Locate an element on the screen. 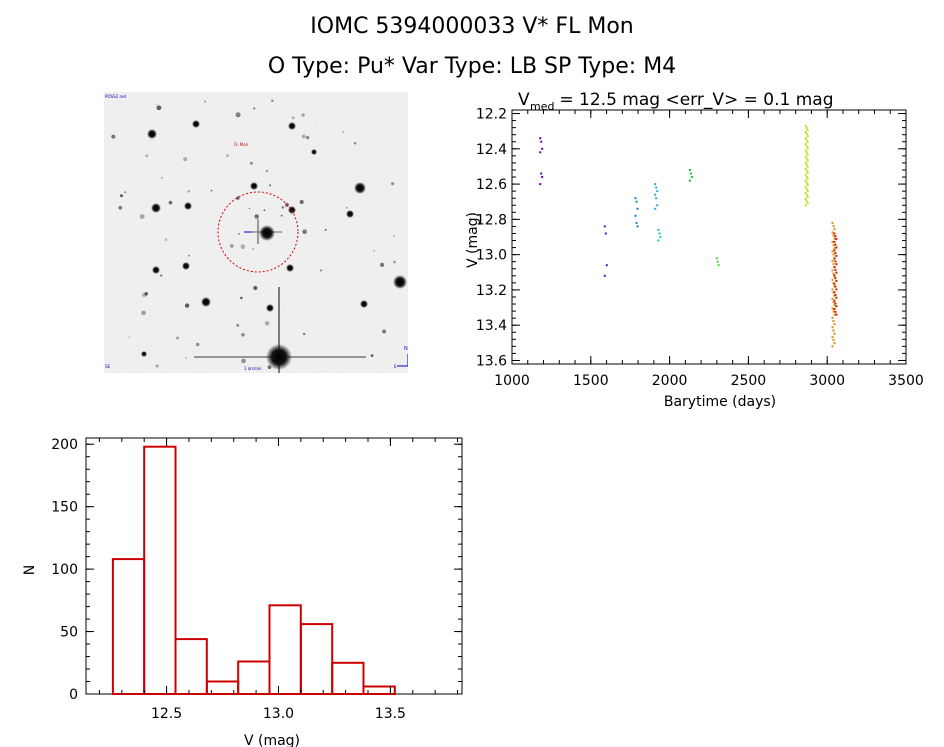 Image resolution: width=944 pixels, height=747 pixels. lightcurve-title-rest: = 12.5 mag <err_V> = 0.1 mag is located at coordinates (694, 100).